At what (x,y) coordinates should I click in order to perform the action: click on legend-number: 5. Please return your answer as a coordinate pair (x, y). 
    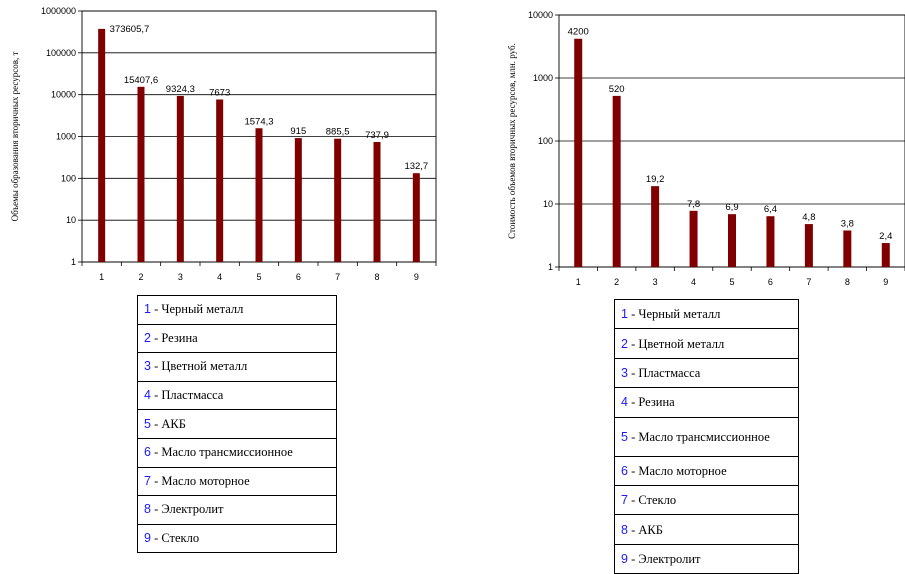
    Looking at the image, I should click on (624, 436).